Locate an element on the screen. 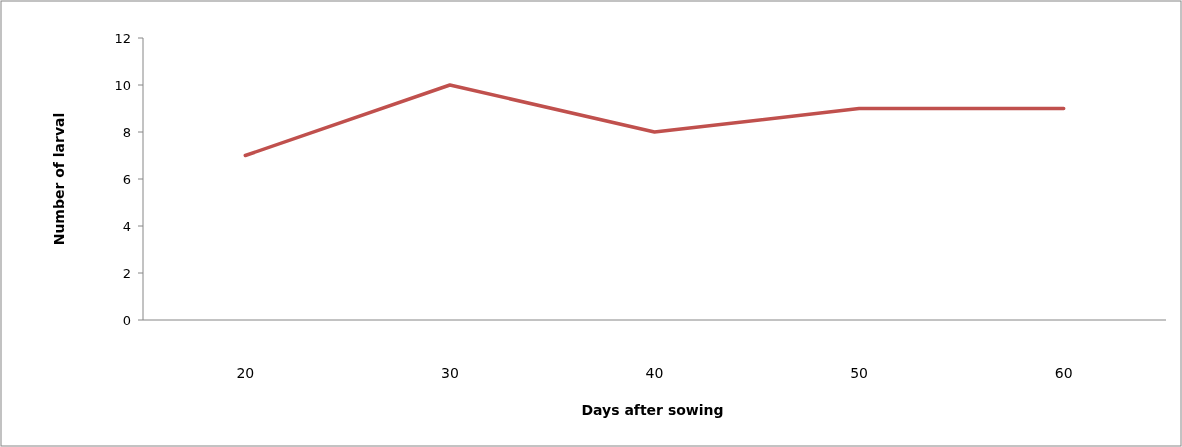 This screenshot has width=1182, height=447. y-tick-label: 8 is located at coordinates (126, 132).